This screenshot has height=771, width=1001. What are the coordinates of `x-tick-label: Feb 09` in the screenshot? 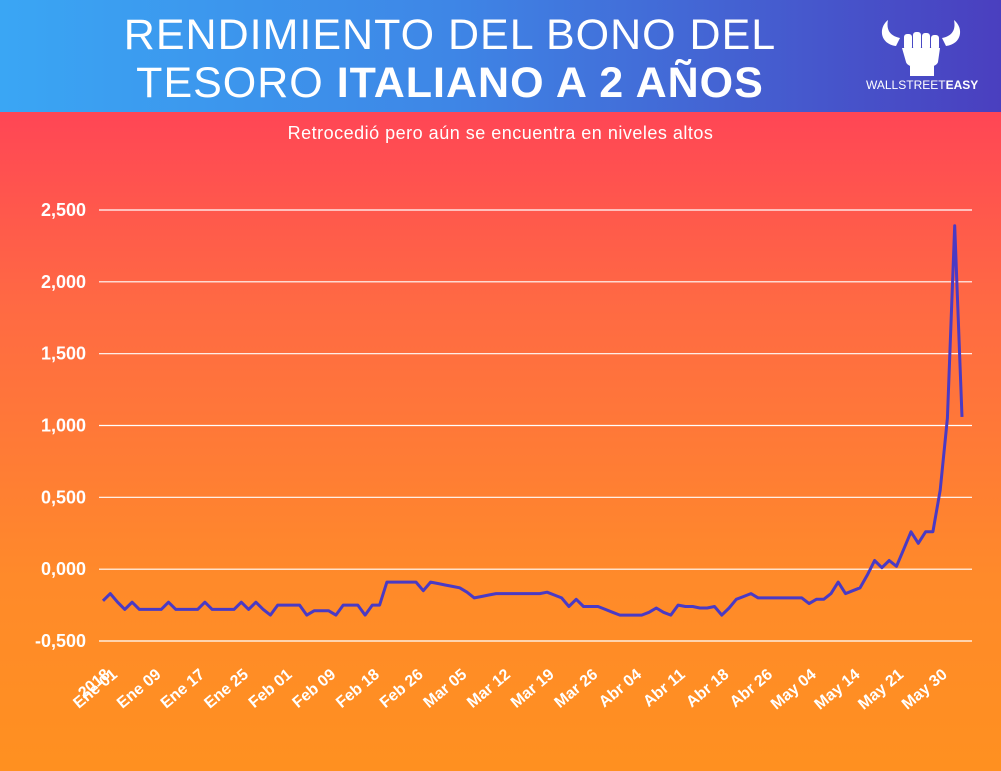 It's located at (314, 689).